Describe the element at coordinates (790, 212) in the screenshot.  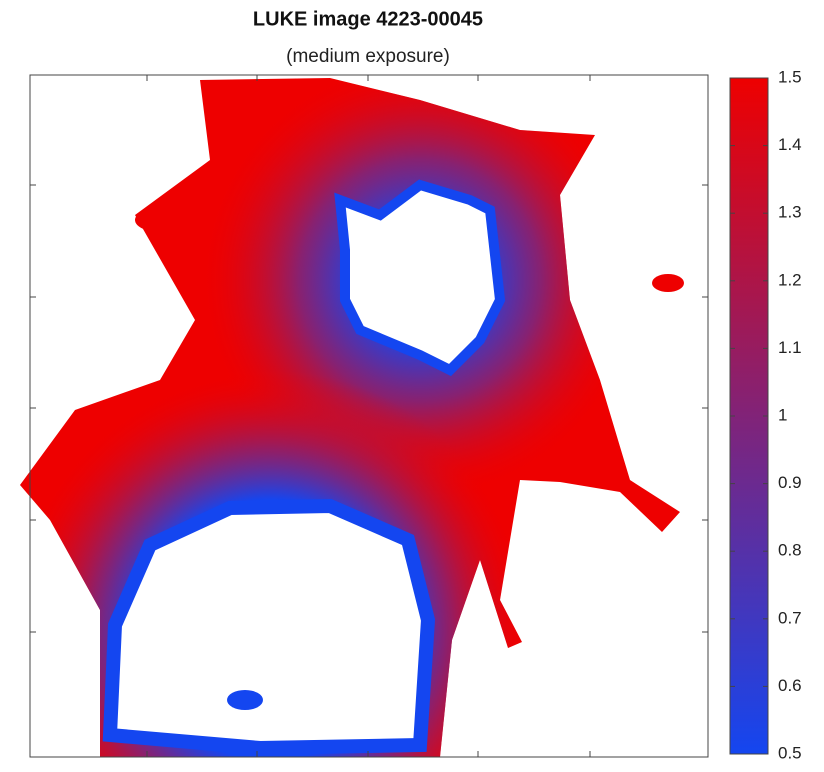
I see `colorbar-tick-label: 1.3` at that location.